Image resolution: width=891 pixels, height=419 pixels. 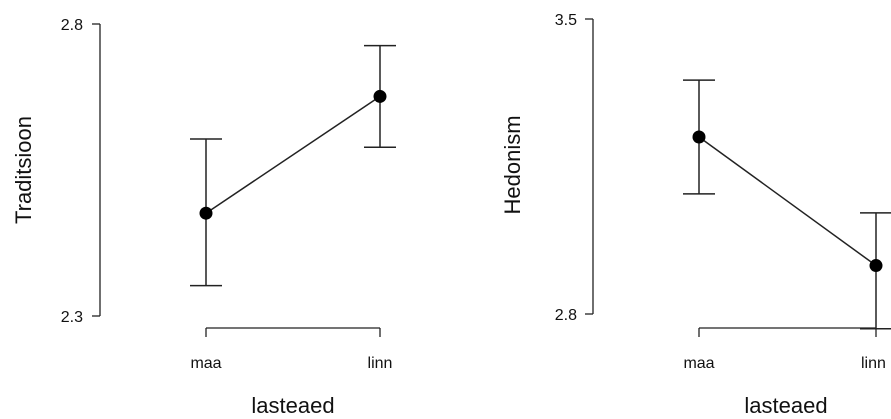 I want to click on y-tick-label-bottom: 2.8, so click(x=566, y=315).